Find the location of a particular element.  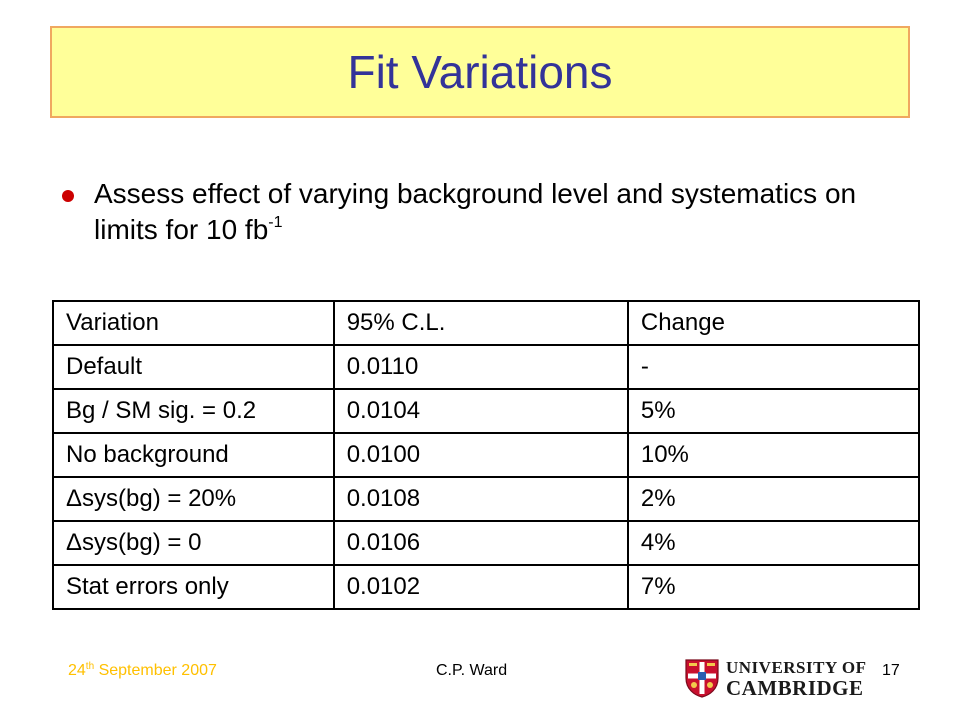

table-cell: Stat errors only is located at coordinates (193, 587).